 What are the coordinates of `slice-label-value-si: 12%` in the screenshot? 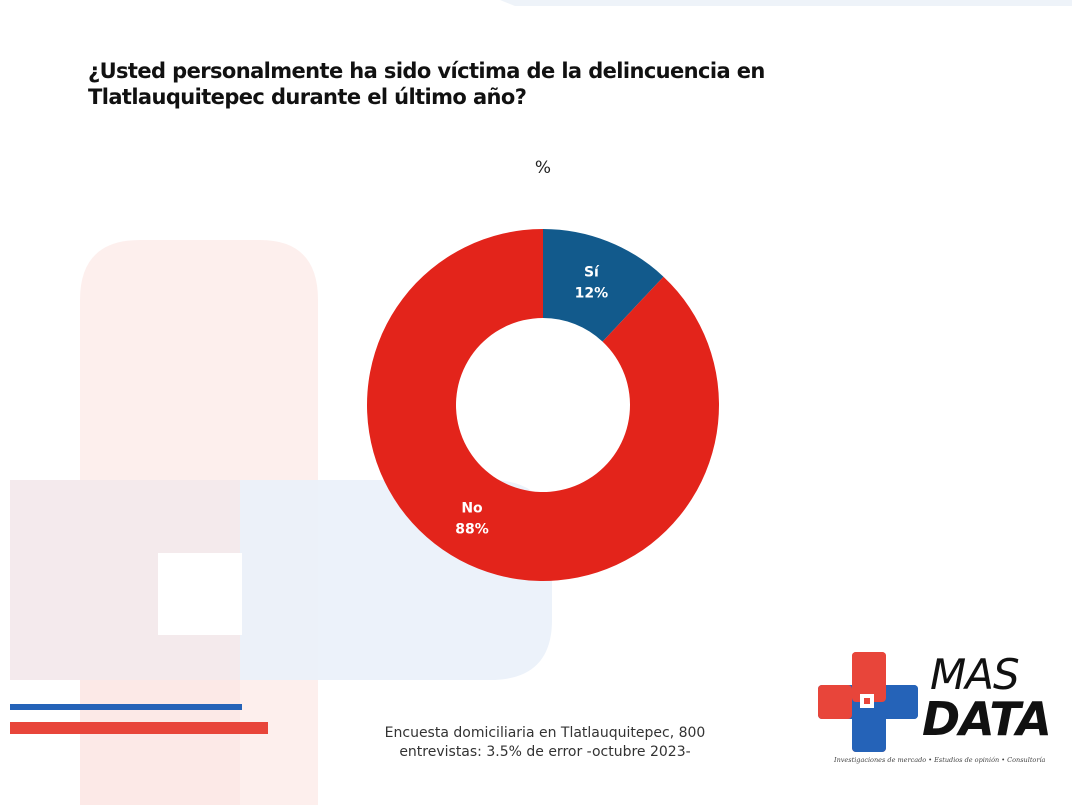 It's located at (592, 294).